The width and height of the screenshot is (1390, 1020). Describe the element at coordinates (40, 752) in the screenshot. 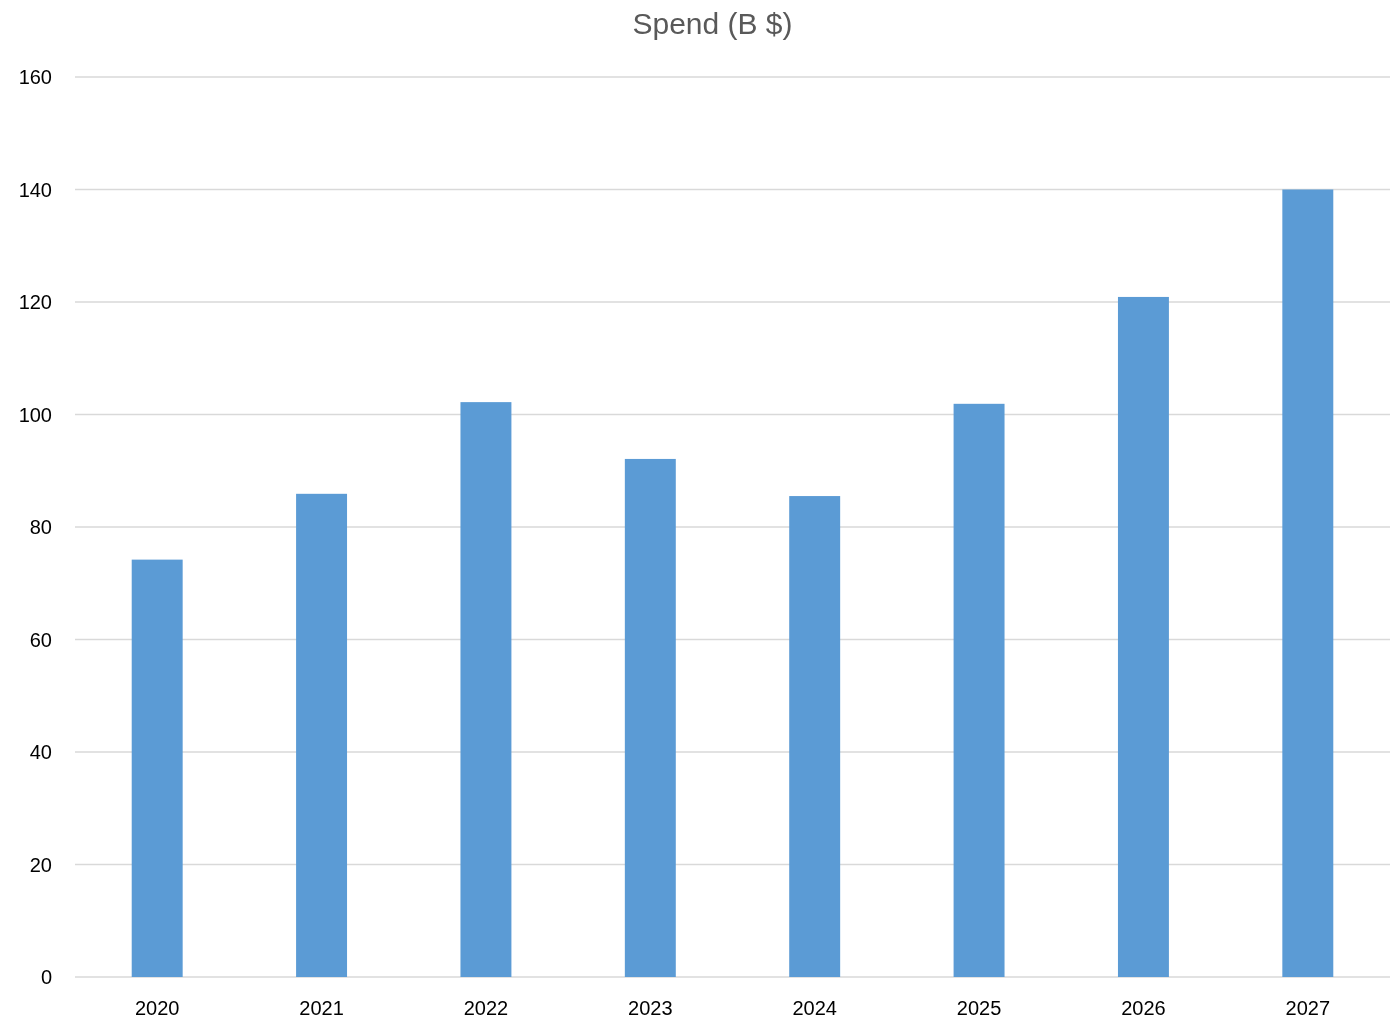

I see `y-tick-label: 40` at that location.